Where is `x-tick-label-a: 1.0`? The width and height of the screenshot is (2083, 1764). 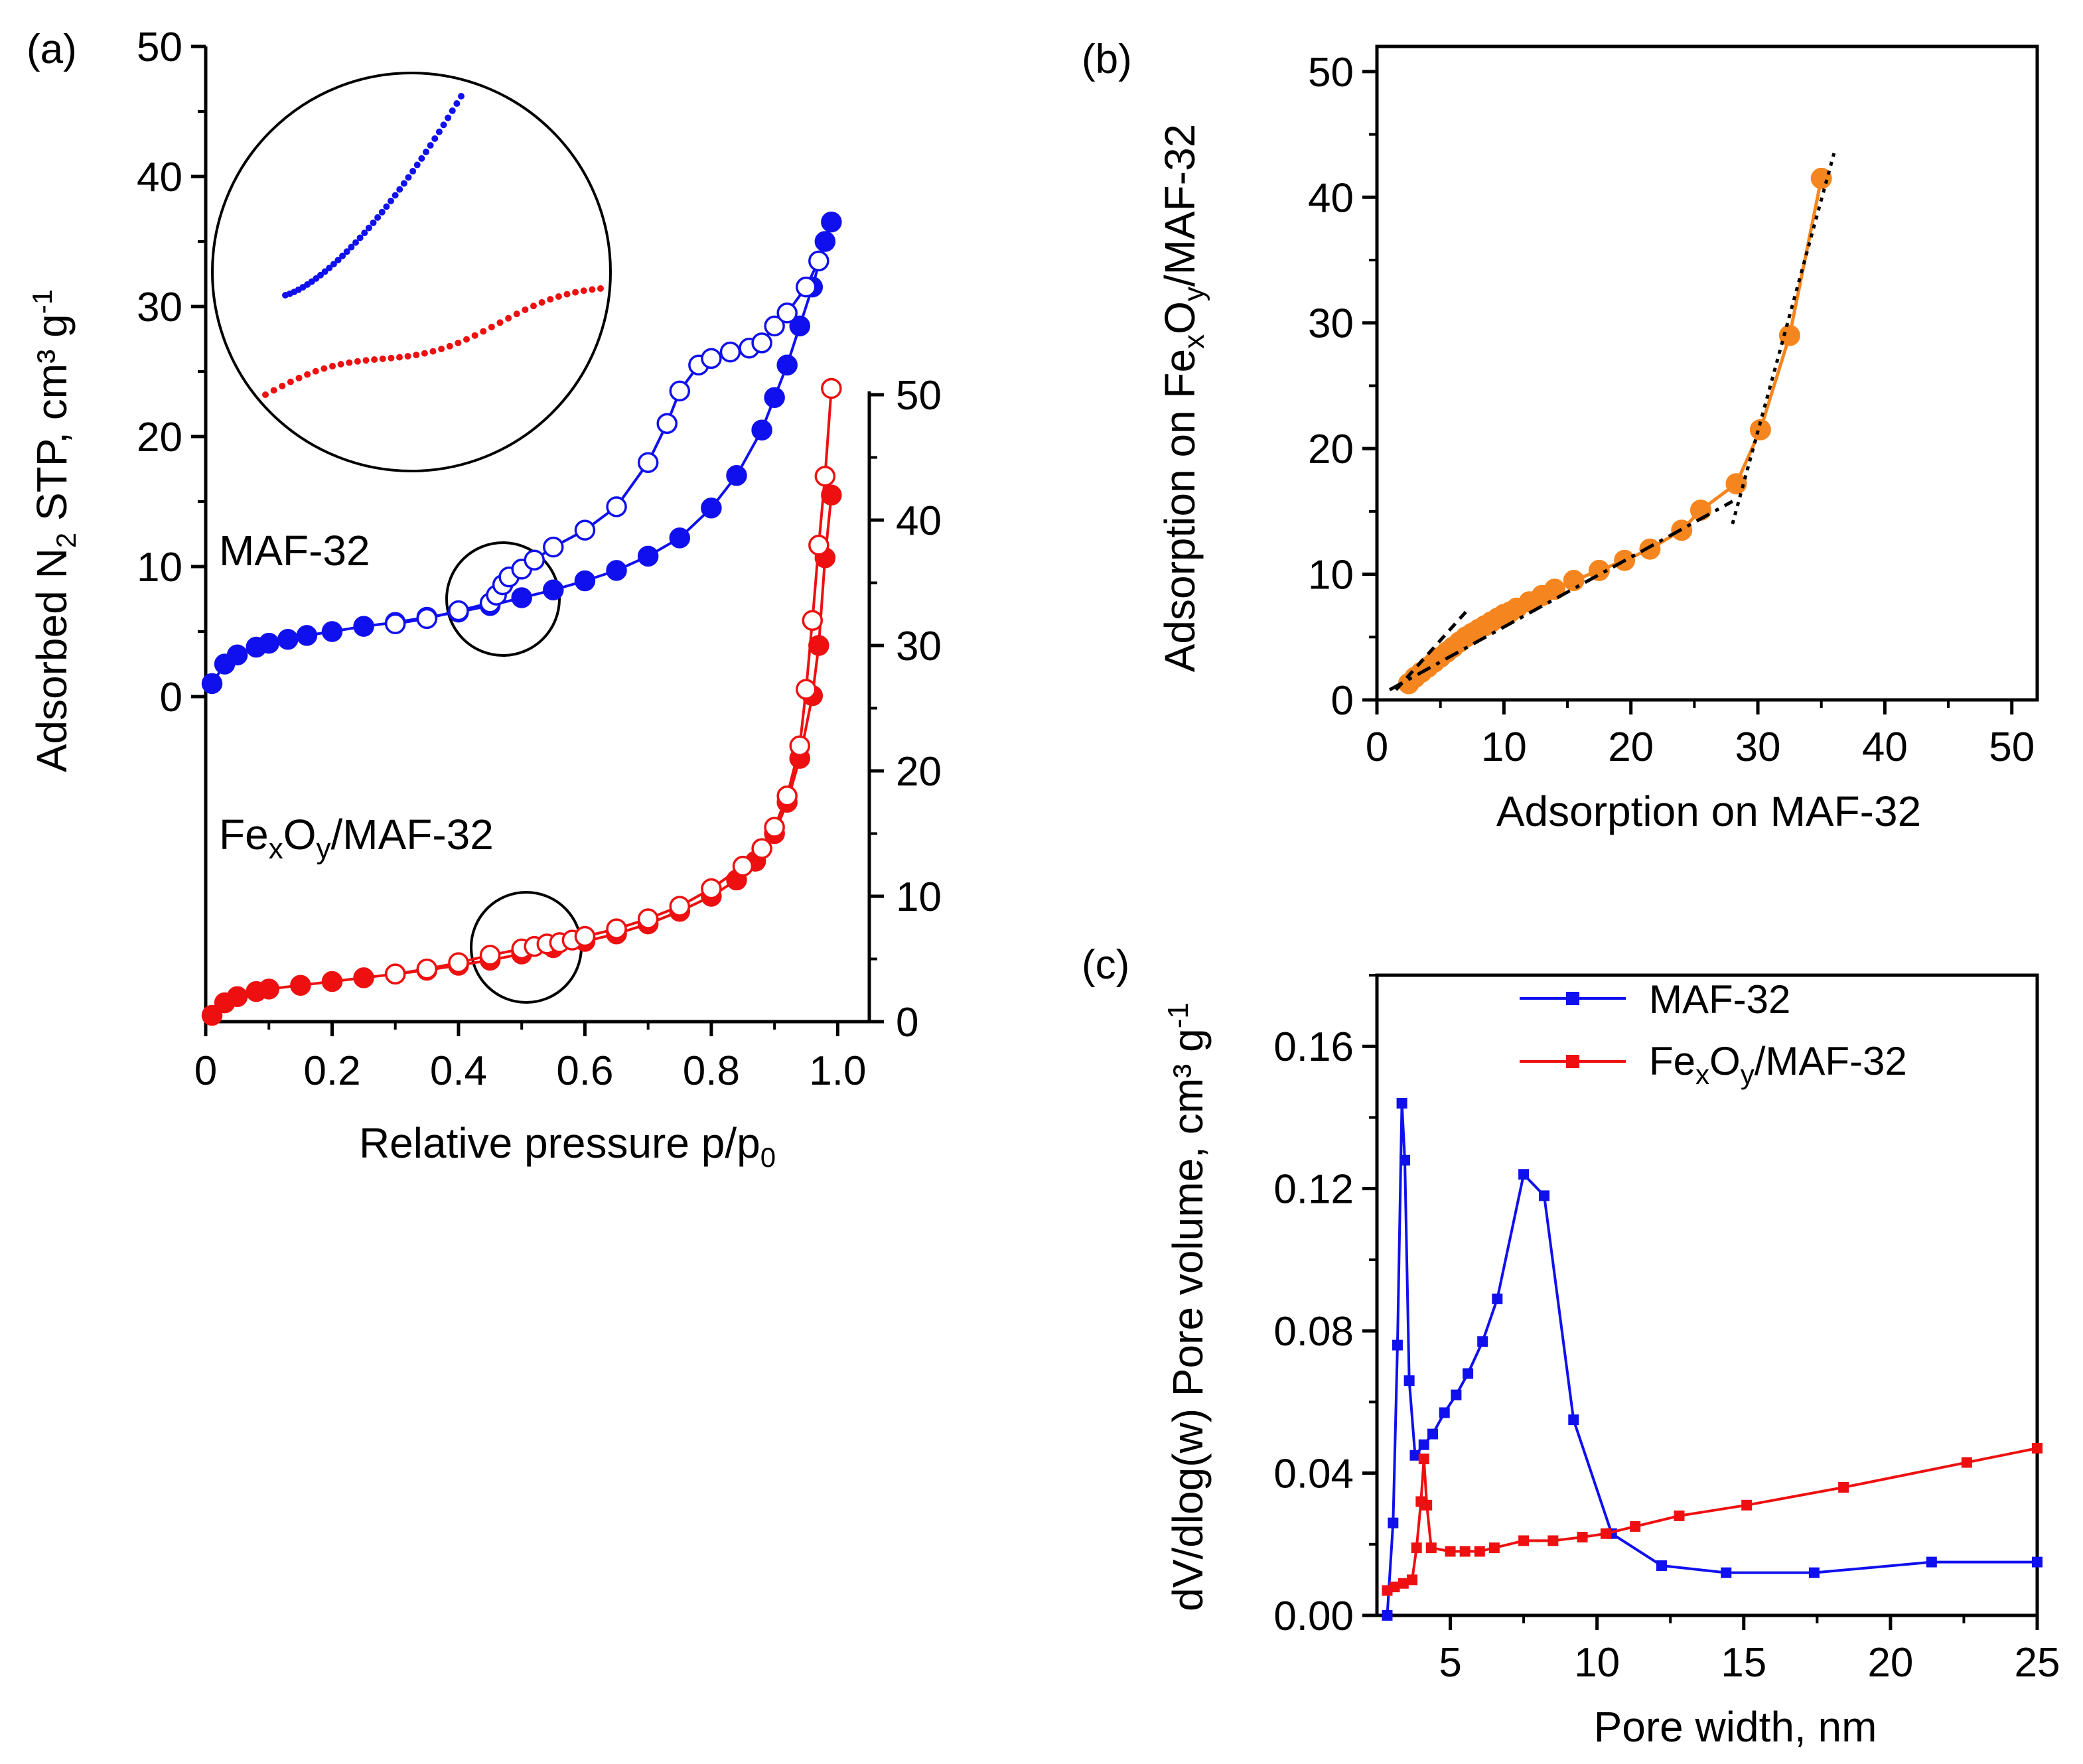
x-tick-label-a: 1.0 is located at coordinates (837, 1071).